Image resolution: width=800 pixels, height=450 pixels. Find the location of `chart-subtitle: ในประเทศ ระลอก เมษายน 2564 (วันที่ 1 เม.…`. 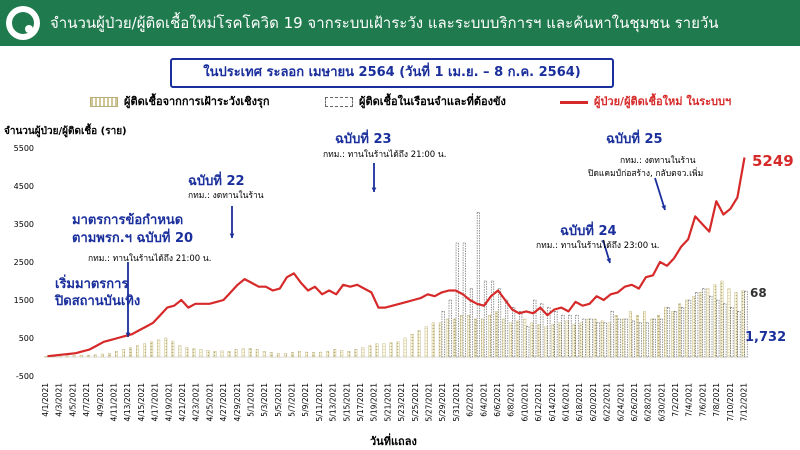

chart-subtitle: ในประเทศ ระลอก เมษายน 2564 (วันที่ 1 เม.… is located at coordinates (392, 73).